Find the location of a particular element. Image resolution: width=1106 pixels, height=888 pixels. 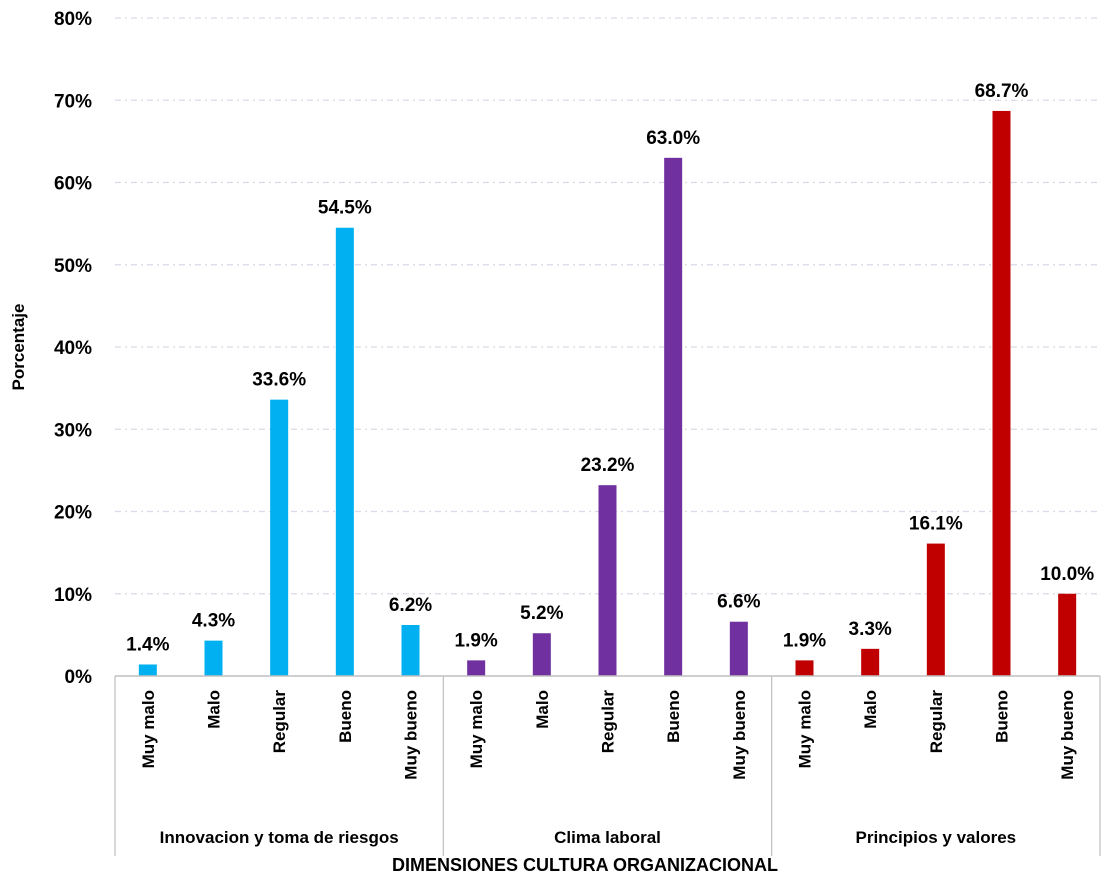

data-label: 4.3% is located at coordinates (213, 621).